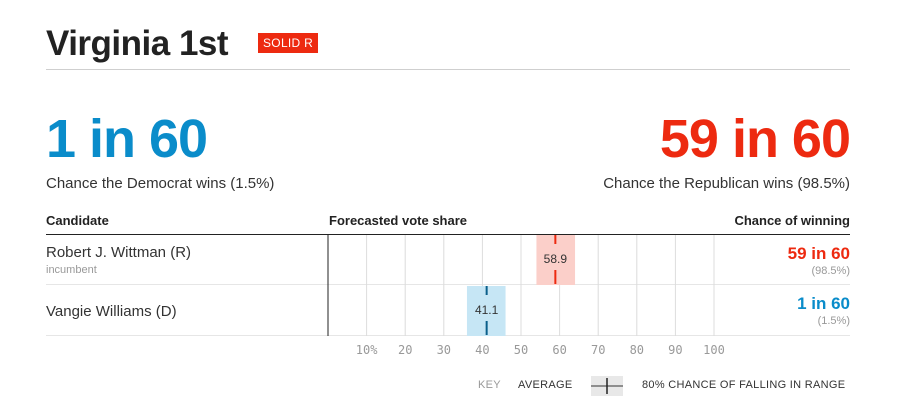  Describe the element at coordinates (71, 270) in the screenshot. I see `candidate-note: incumbent` at that location.